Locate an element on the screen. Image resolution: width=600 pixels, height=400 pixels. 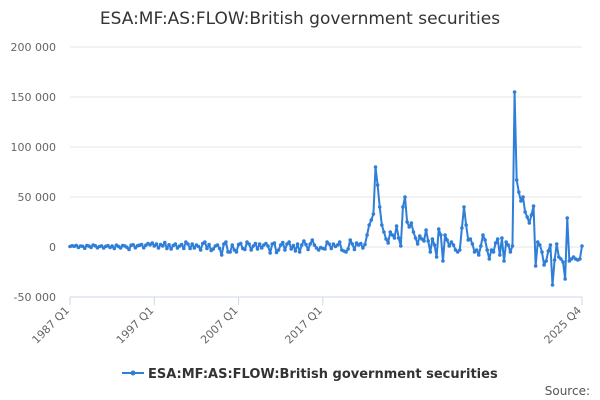
y-tick-label: 0 is located at coordinates (52, 247).